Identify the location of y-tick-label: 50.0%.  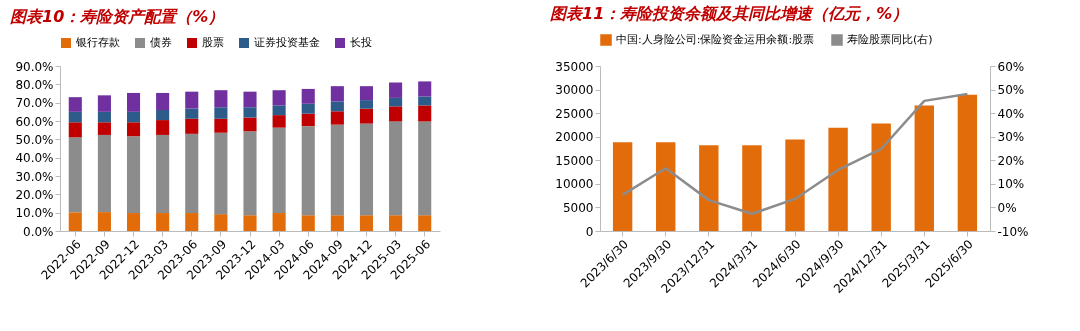
(34, 139).